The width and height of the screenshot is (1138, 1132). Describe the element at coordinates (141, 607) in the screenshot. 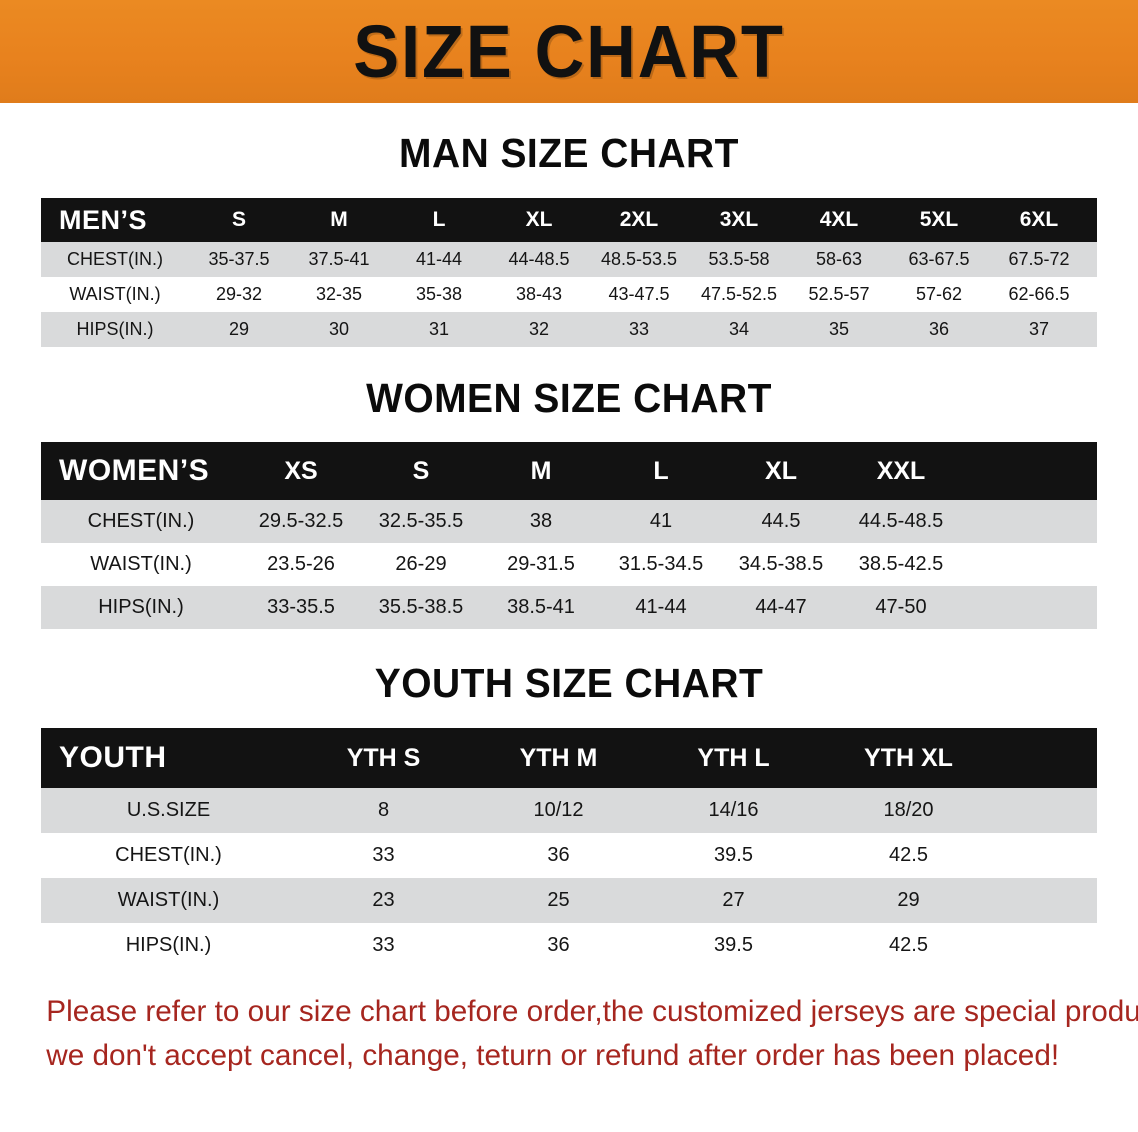

I see `women-row-label: HIPS(IN.)` at that location.